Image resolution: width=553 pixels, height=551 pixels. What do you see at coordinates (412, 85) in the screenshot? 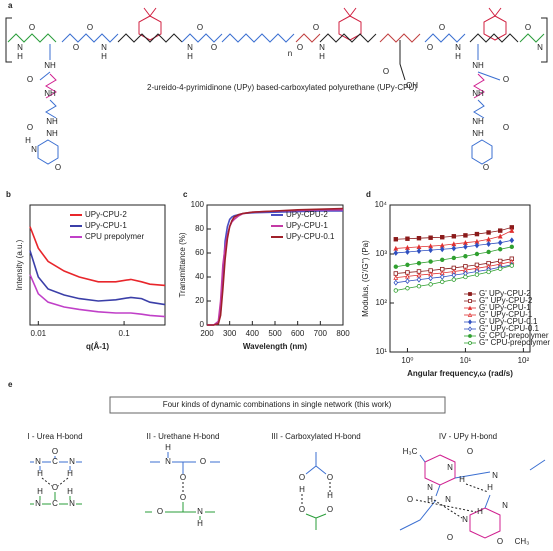
I see `atom-label: OH` at bounding box center [412, 85].